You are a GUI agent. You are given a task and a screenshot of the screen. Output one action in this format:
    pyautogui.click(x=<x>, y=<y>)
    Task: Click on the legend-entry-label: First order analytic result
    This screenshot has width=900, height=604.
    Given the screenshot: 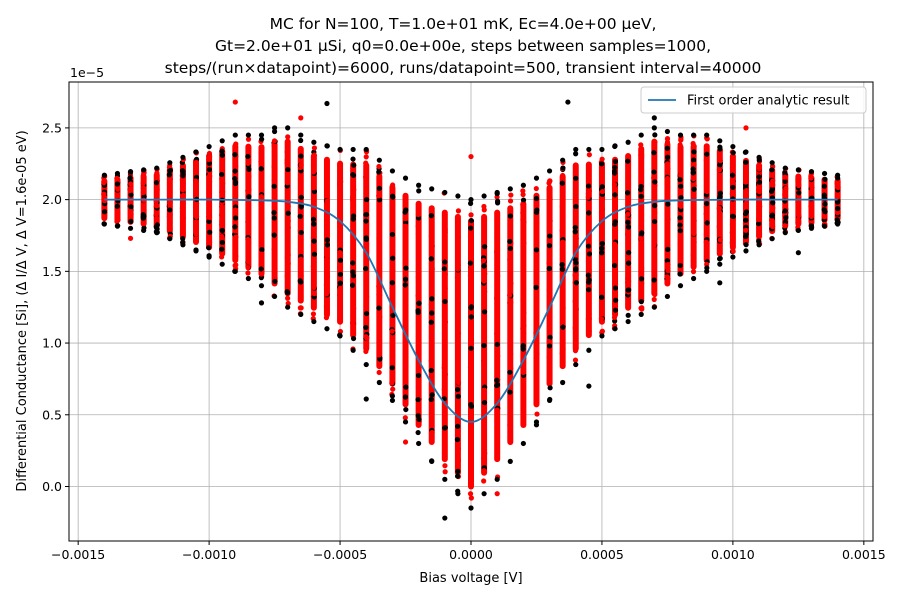 What is the action you would take?
    pyautogui.click(x=768, y=101)
    